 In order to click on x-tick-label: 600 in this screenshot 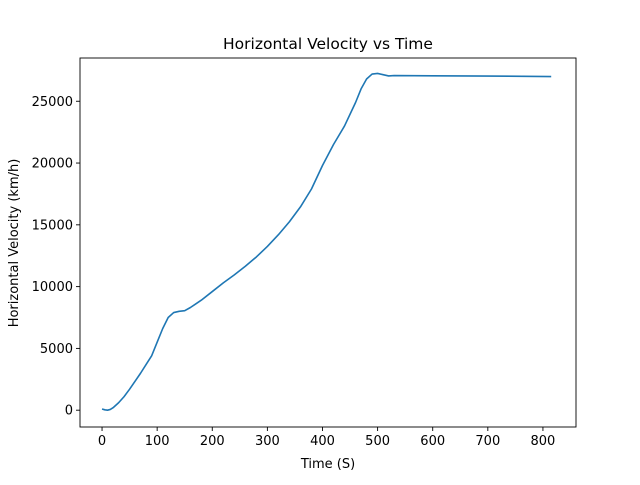, I will do `click(432, 441)`.